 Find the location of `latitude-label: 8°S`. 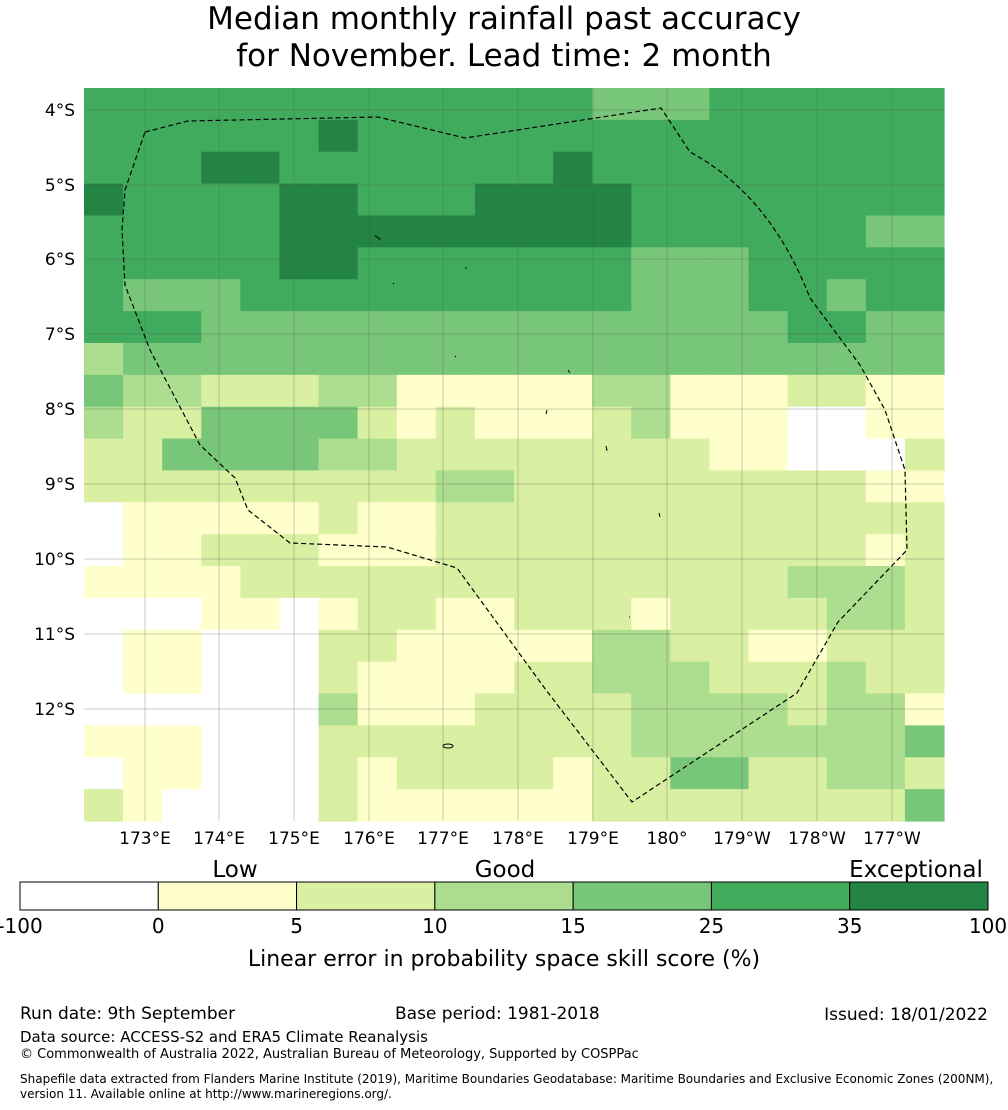

latitude-label: 8°S is located at coordinates (60, 410).